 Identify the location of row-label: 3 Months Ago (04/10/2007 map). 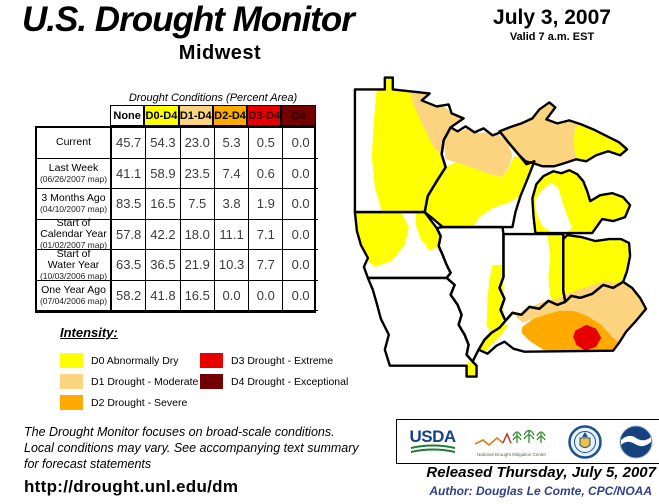
(74, 204).